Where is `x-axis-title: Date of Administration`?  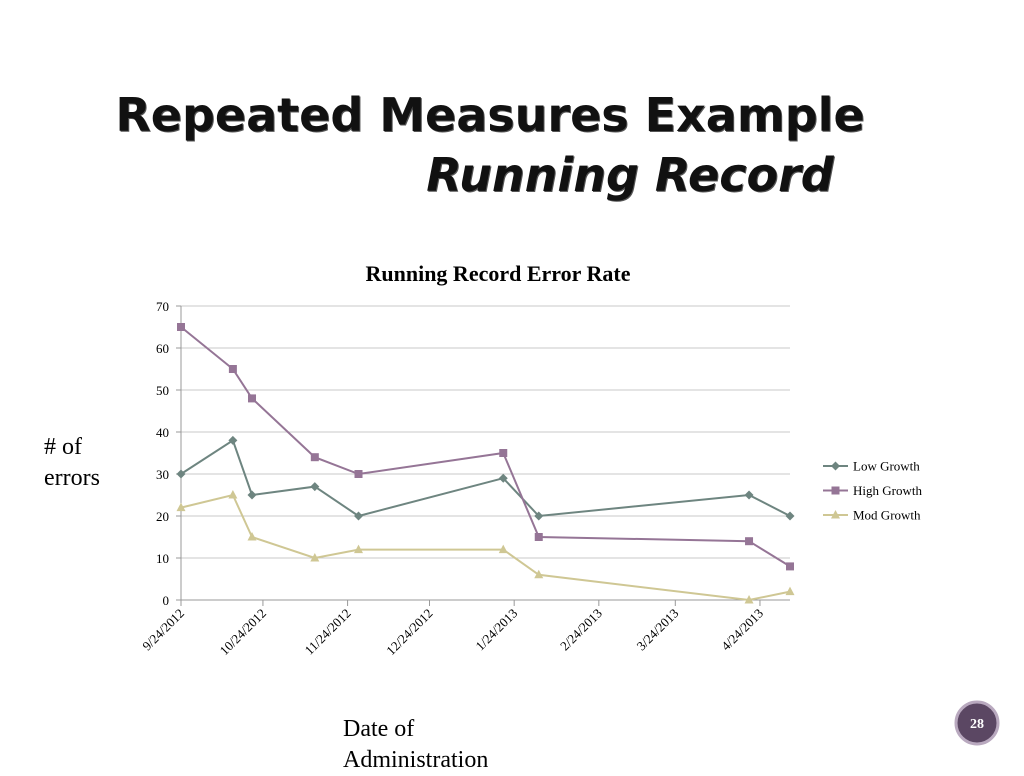 x-axis-title: Date of Administration is located at coordinates (416, 744).